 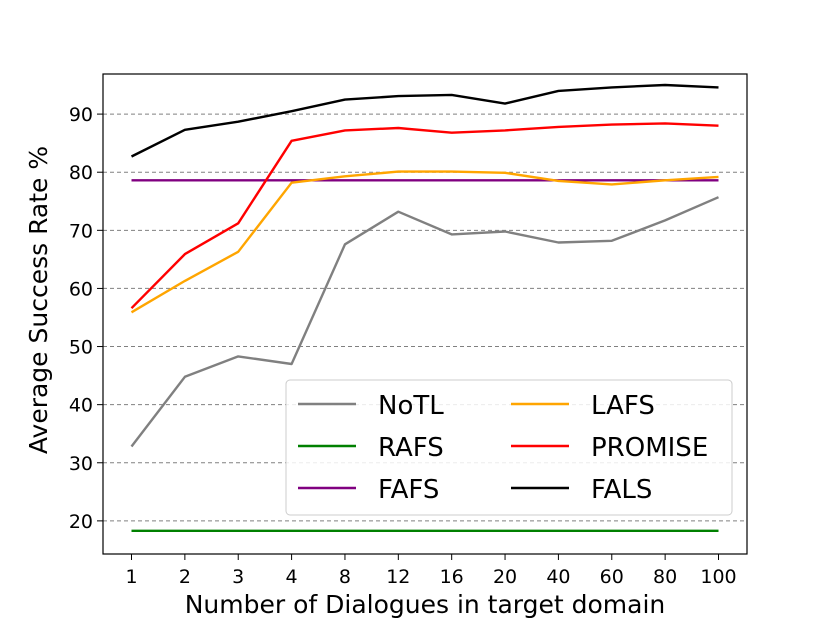 I want to click on x-axis-label: Number of Dialogues in target domain, so click(x=425, y=604).